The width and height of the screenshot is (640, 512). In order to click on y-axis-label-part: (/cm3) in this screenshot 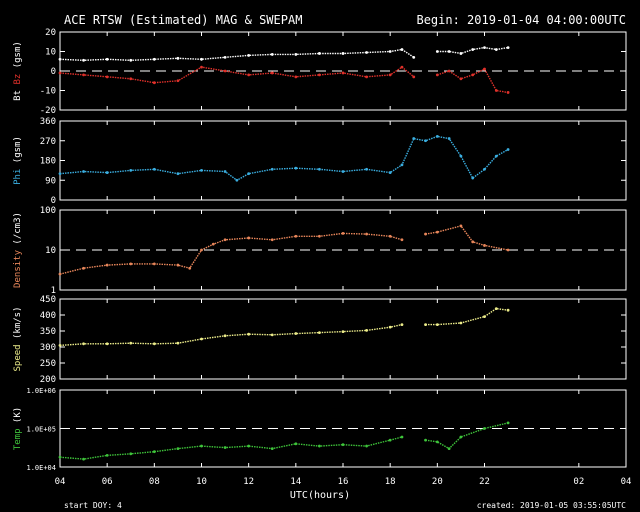, I will do `click(18, 231)`.